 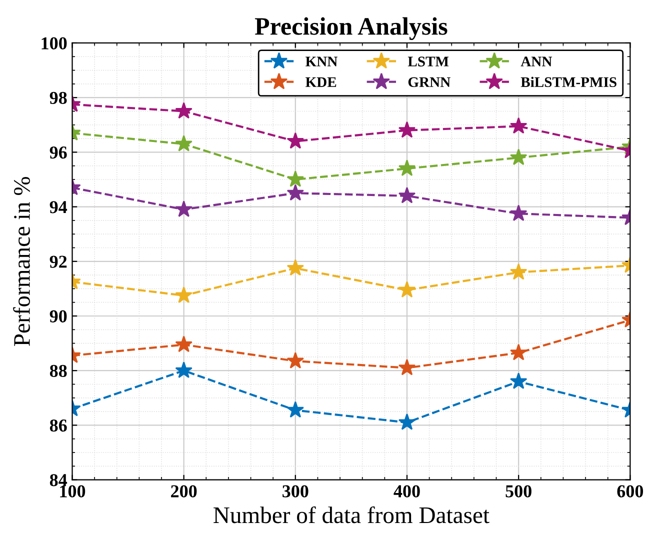 What do you see at coordinates (568, 82) in the screenshot?
I see `legend-label: BiLSTM-PMIS` at bounding box center [568, 82].